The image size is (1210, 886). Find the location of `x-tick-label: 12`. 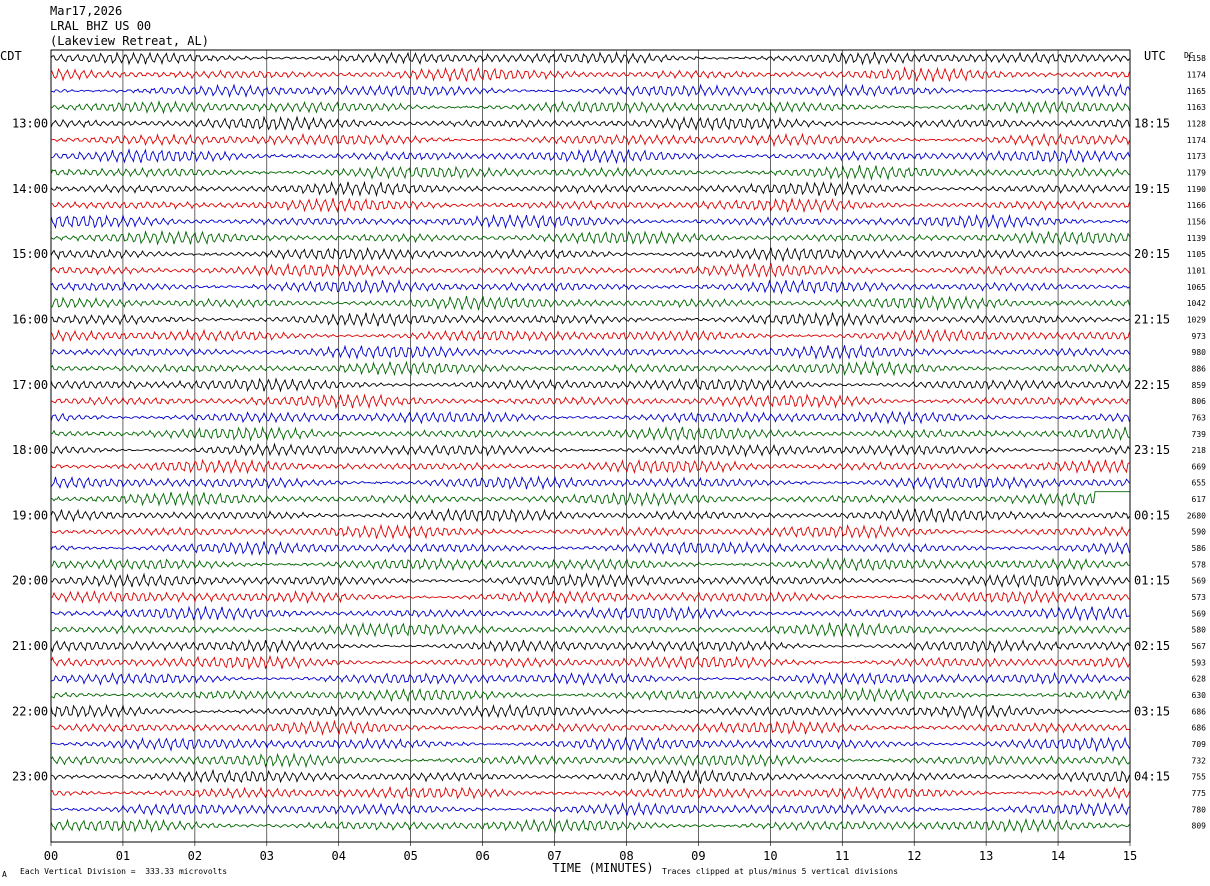

x-tick-label: 12 is located at coordinates (914, 856).